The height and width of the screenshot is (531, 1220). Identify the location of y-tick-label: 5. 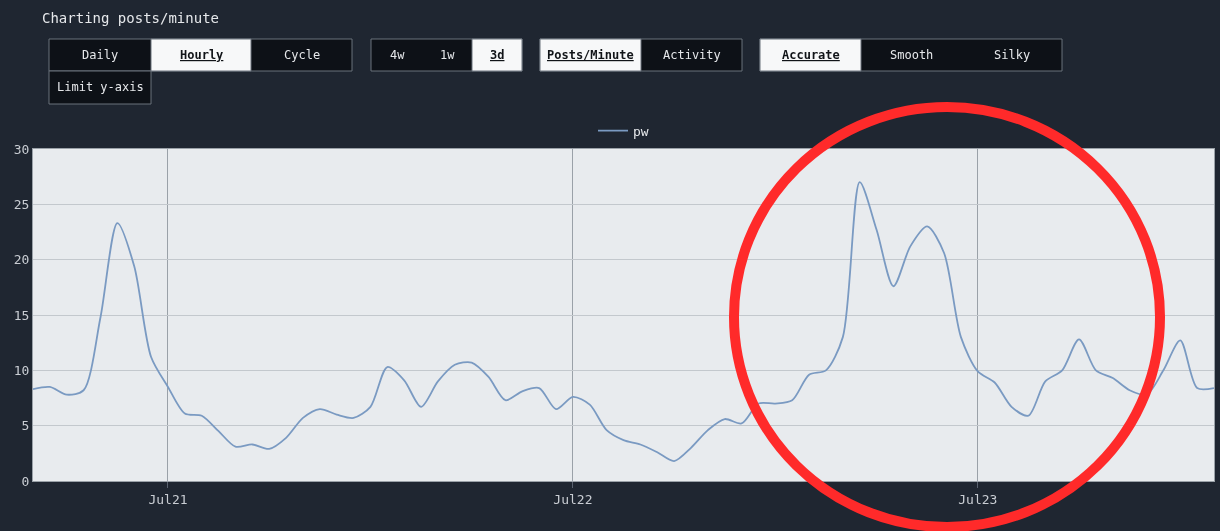
(25, 426).